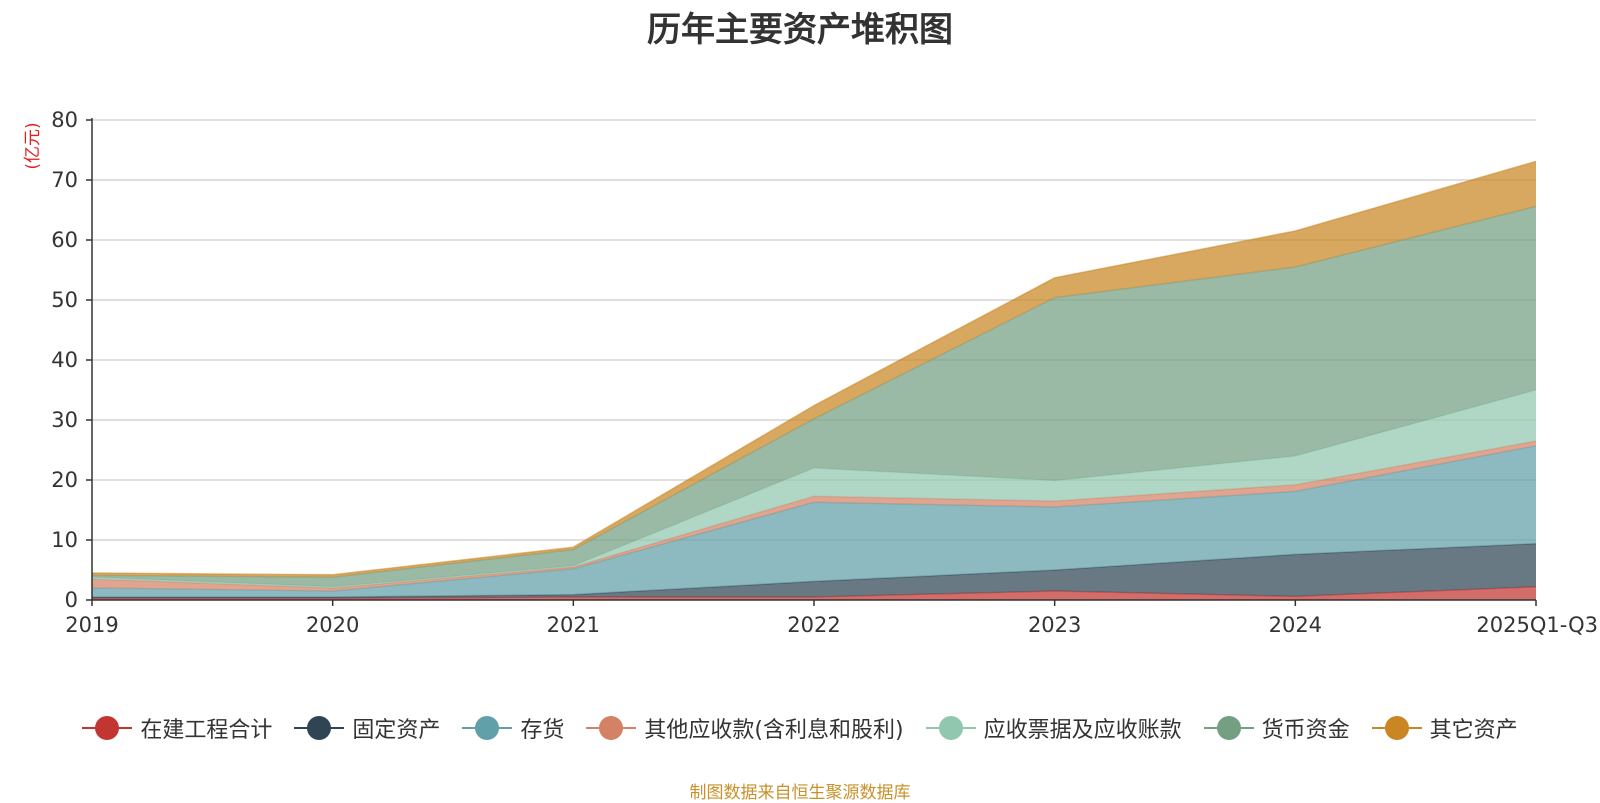 Image resolution: width=1600 pixels, height=803 pixels. I want to click on y-tick-label: 80, so click(64, 120).